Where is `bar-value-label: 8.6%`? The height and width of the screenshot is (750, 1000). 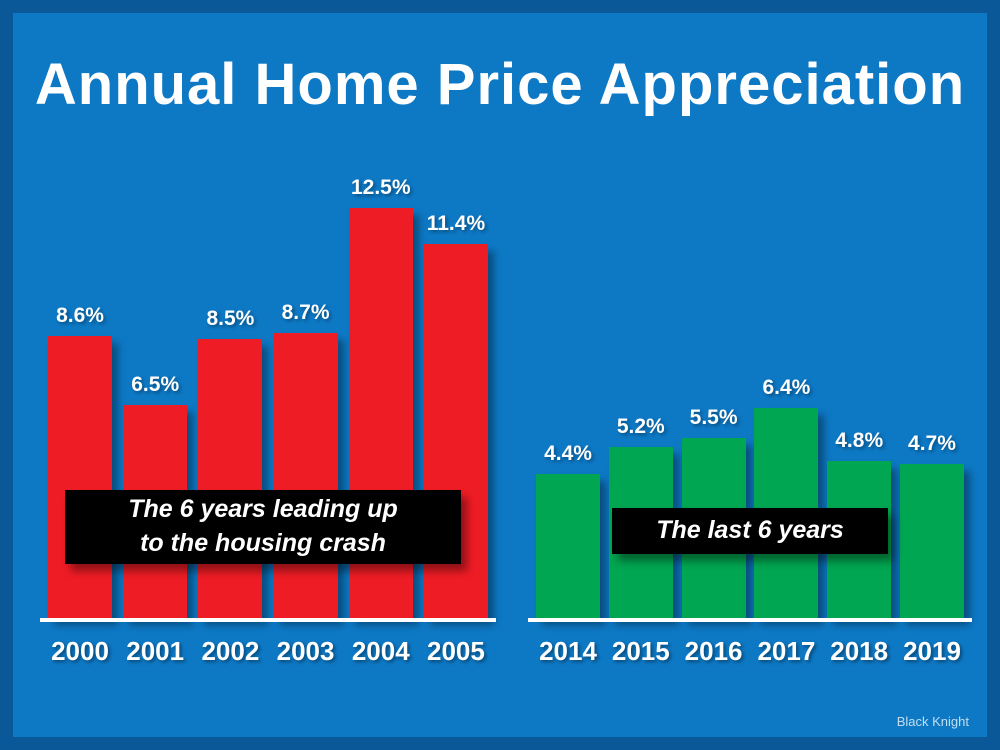
bar-value-label: 8.6% is located at coordinates (80, 315).